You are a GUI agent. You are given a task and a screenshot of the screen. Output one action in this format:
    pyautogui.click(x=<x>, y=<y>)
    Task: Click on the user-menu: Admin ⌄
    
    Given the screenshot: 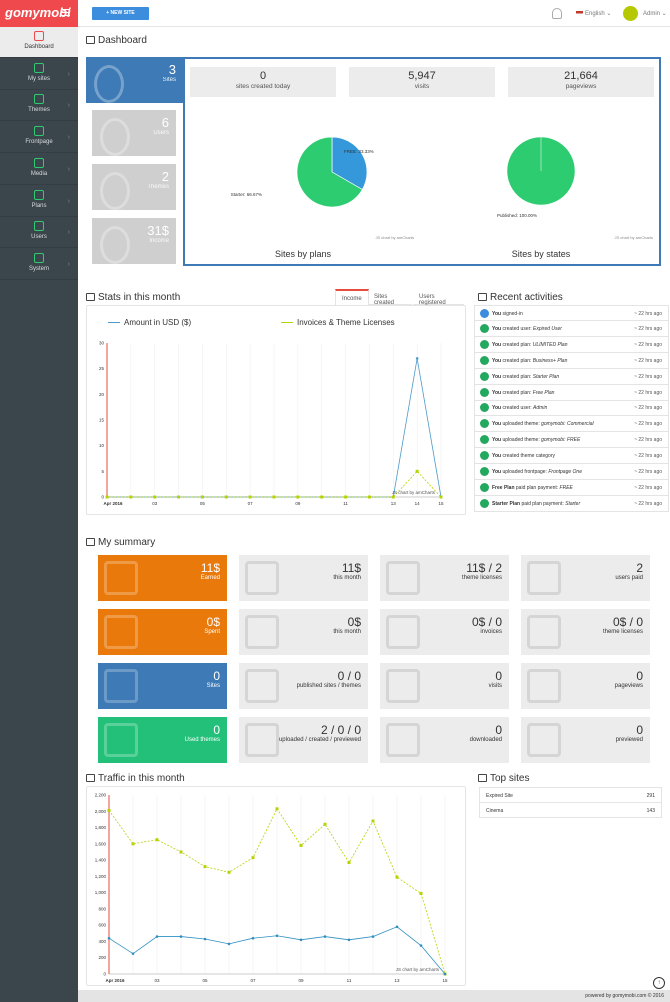 What is the action you would take?
    pyautogui.click(x=655, y=14)
    